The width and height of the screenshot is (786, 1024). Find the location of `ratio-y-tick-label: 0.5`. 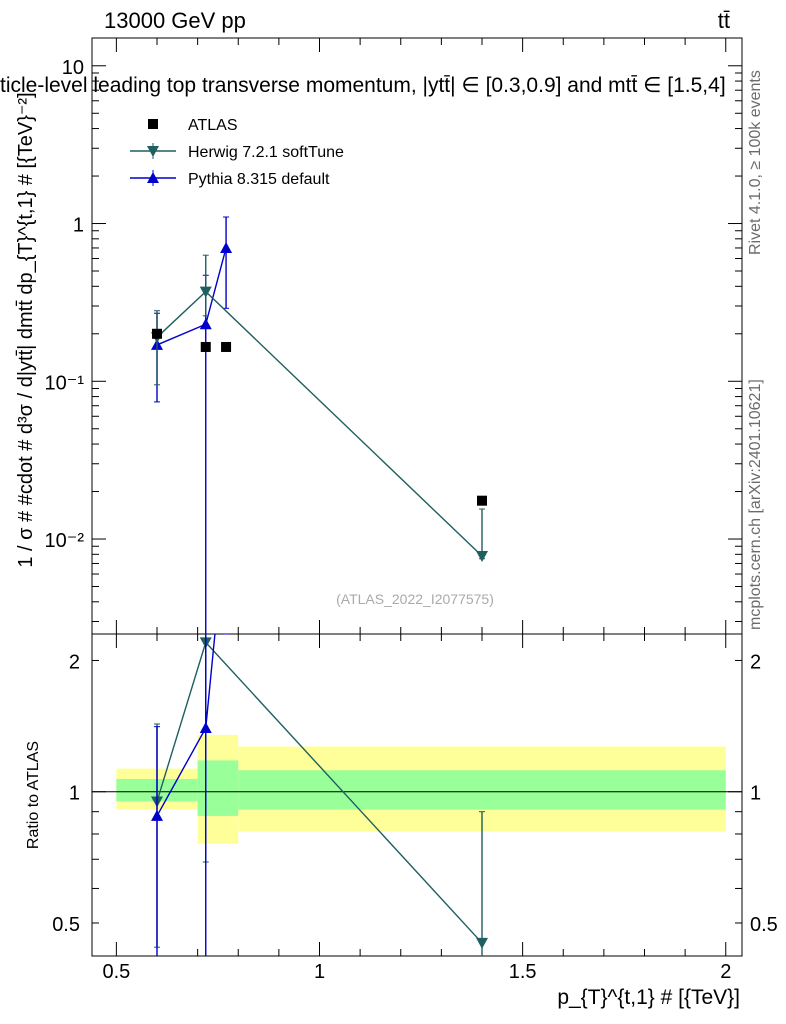

ratio-y-tick-label: 0.5 is located at coordinates (66, 925).